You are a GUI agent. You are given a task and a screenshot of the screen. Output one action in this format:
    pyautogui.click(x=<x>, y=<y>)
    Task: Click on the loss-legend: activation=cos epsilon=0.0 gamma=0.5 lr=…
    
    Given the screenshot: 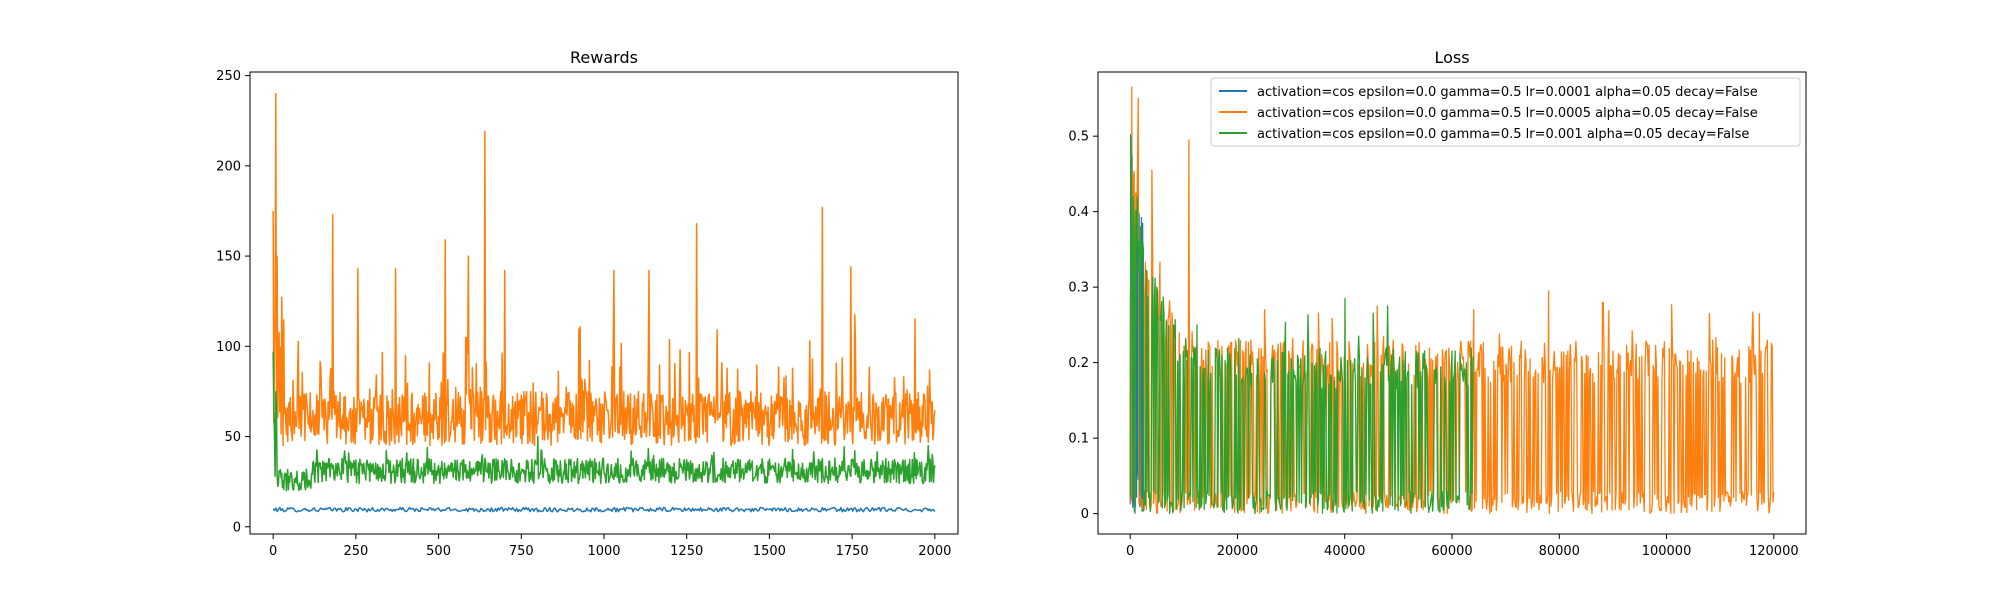 What is the action you would take?
    pyautogui.click(x=1505, y=112)
    